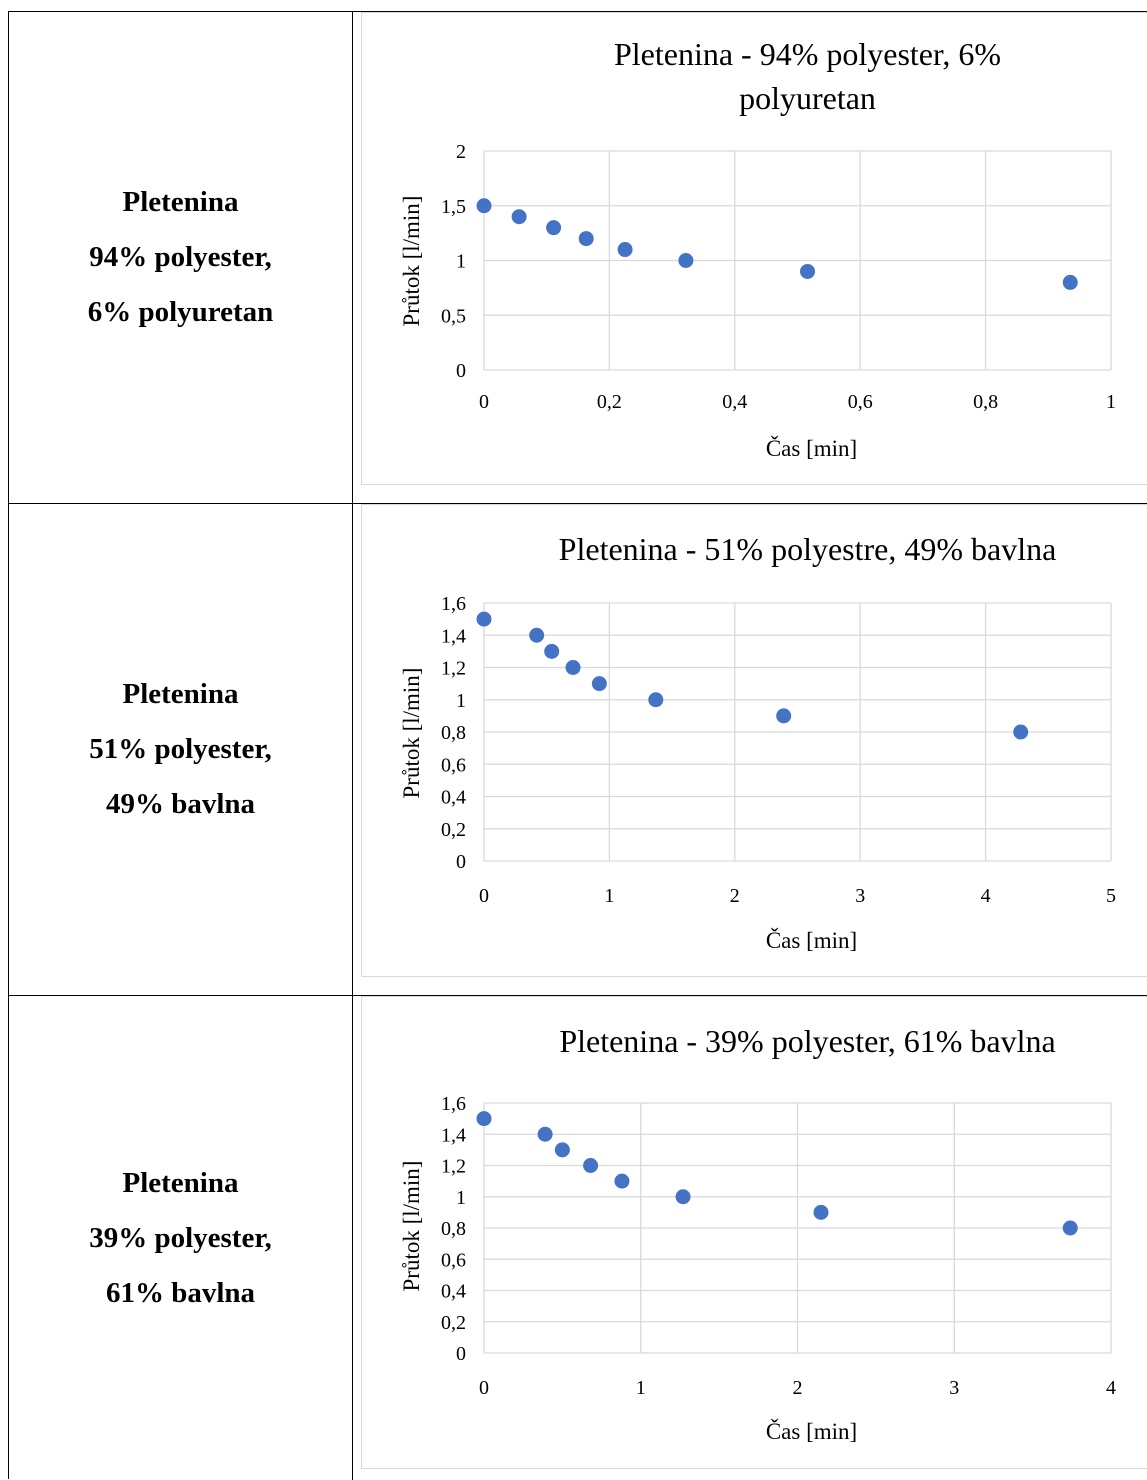 The image size is (1147, 1480). I want to click on chart-title: polyuretan, so click(807, 98).